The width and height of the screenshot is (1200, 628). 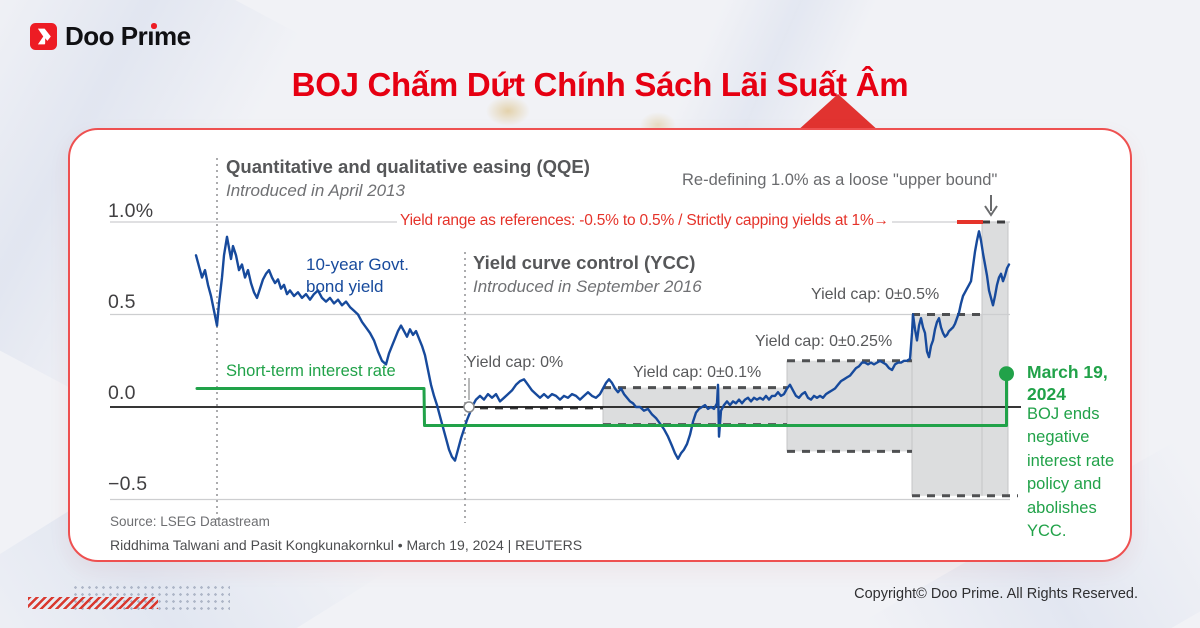 What do you see at coordinates (584, 262) in the screenshot?
I see `ycc-title: Yield curve control (YCC)` at bounding box center [584, 262].